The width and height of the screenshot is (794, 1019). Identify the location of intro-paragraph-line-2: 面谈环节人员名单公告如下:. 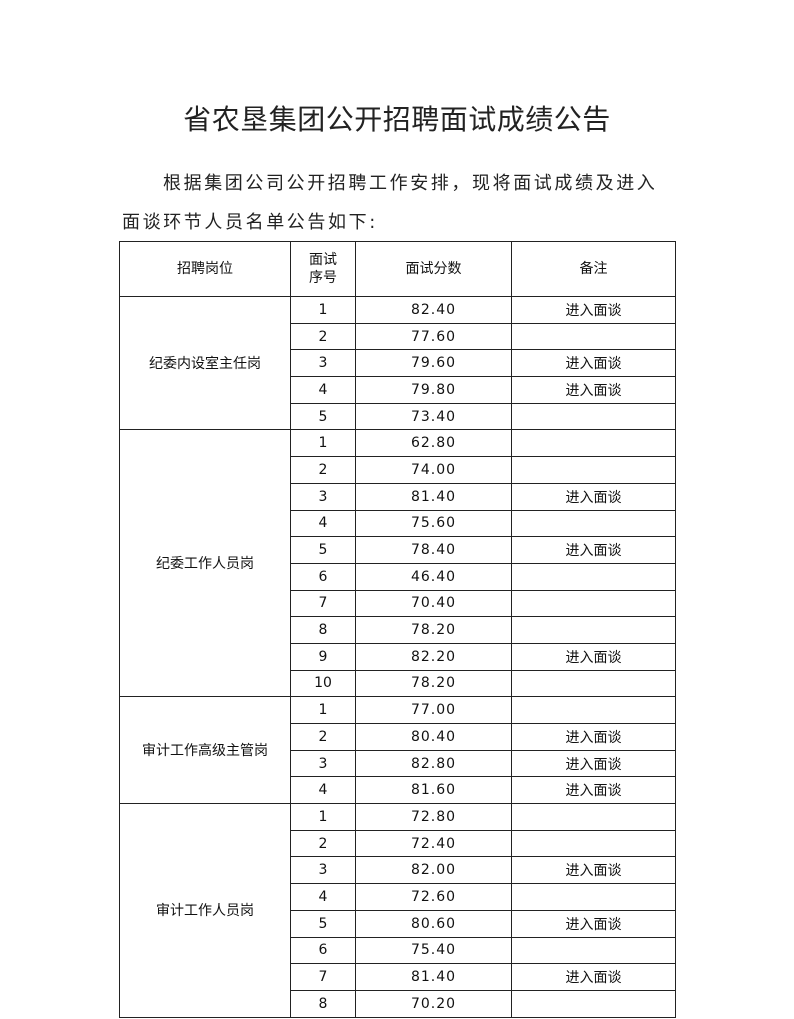
(250, 222).